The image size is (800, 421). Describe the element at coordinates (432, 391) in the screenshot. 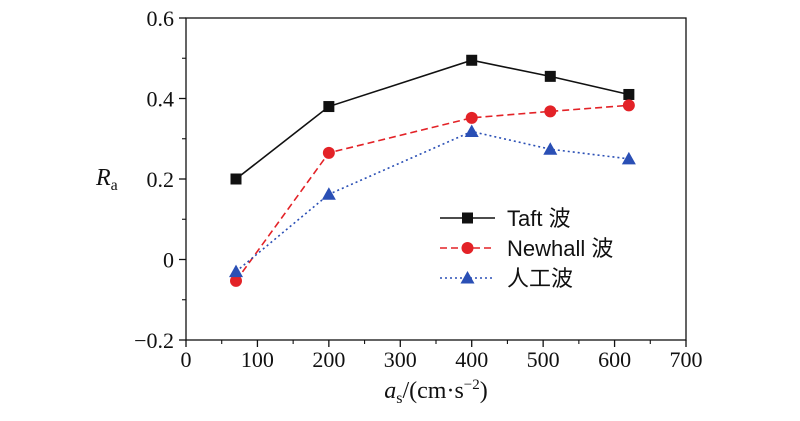

I see `x-axis-title-units: /(cm·s` at that location.